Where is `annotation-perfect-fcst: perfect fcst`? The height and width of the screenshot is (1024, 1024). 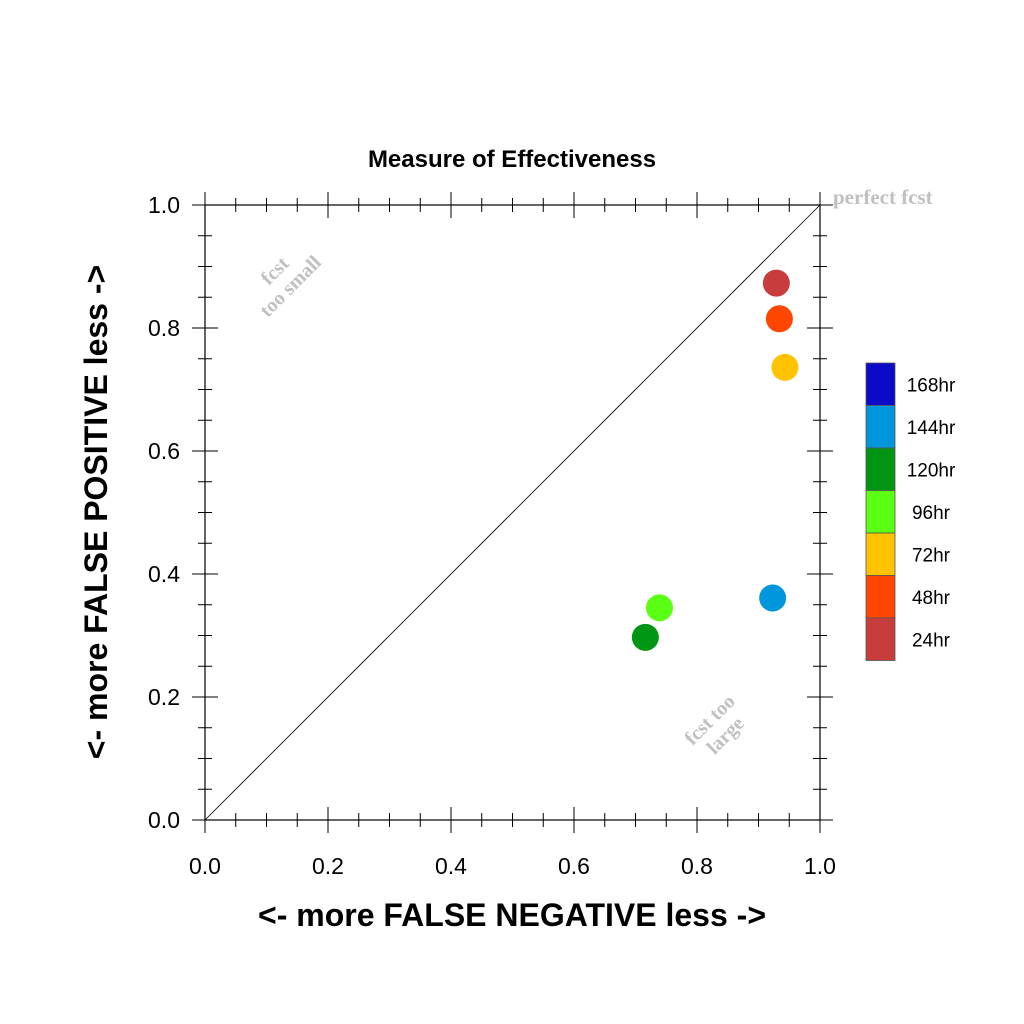
annotation-perfect-fcst: perfect fcst is located at coordinates (883, 197).